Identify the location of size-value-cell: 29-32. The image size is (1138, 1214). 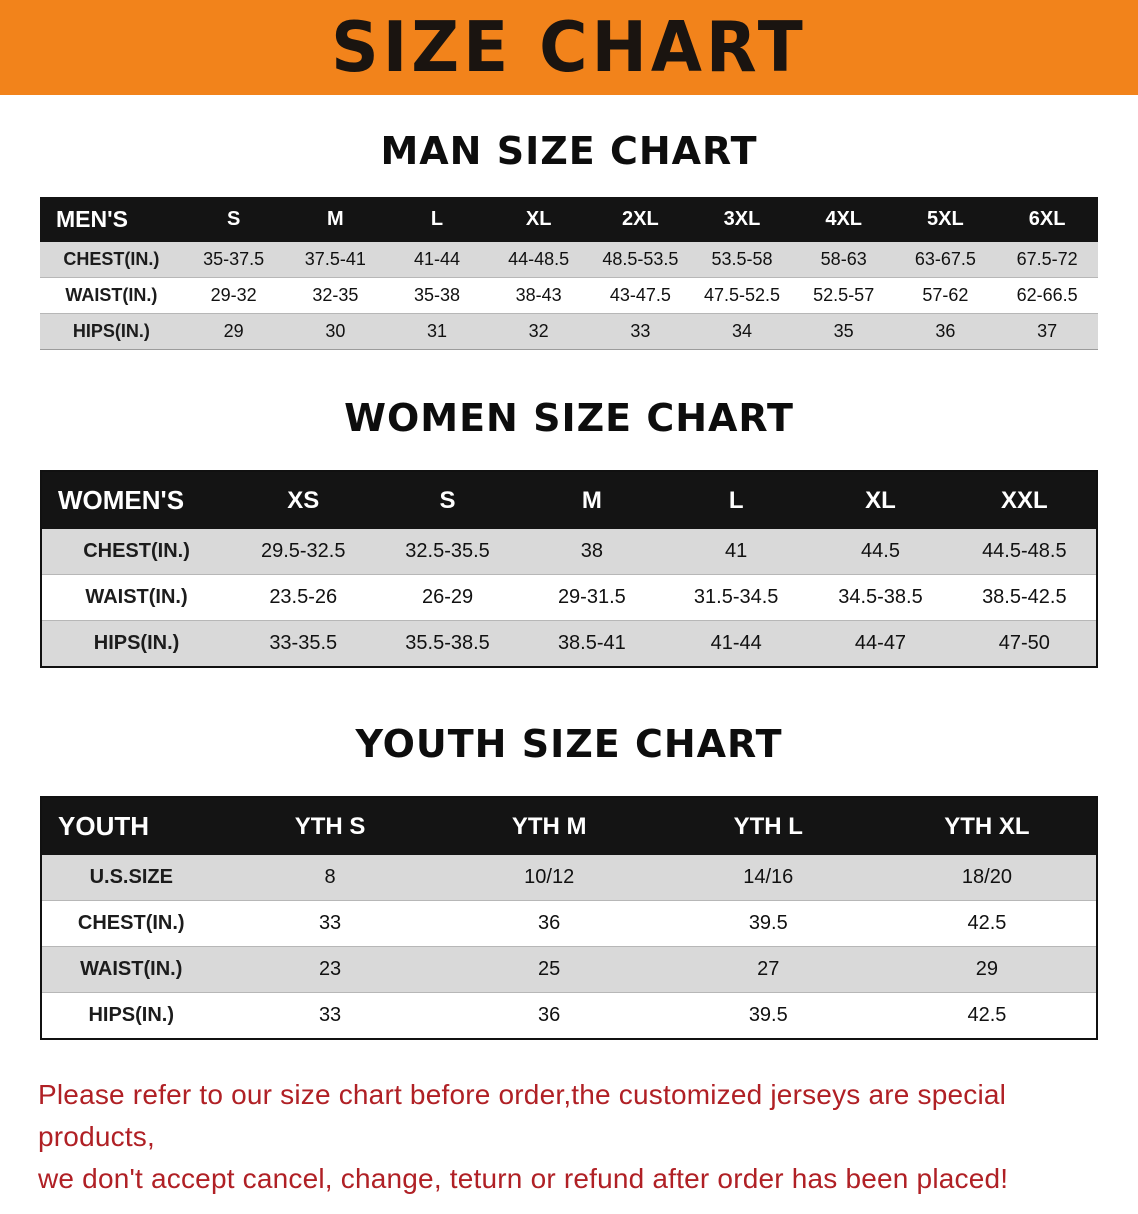
(233, 295).